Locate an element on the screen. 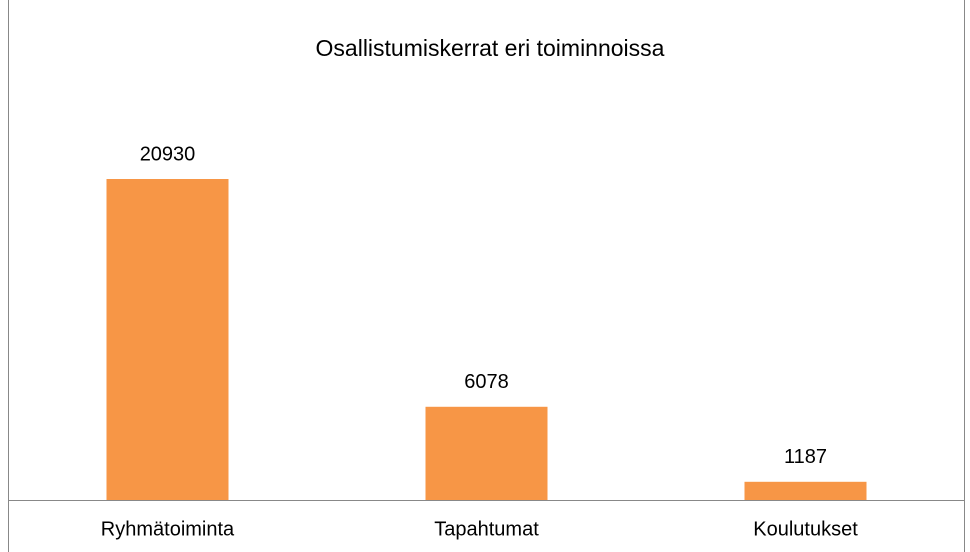  data-label: 1187 is located at coordinates (805, 457).